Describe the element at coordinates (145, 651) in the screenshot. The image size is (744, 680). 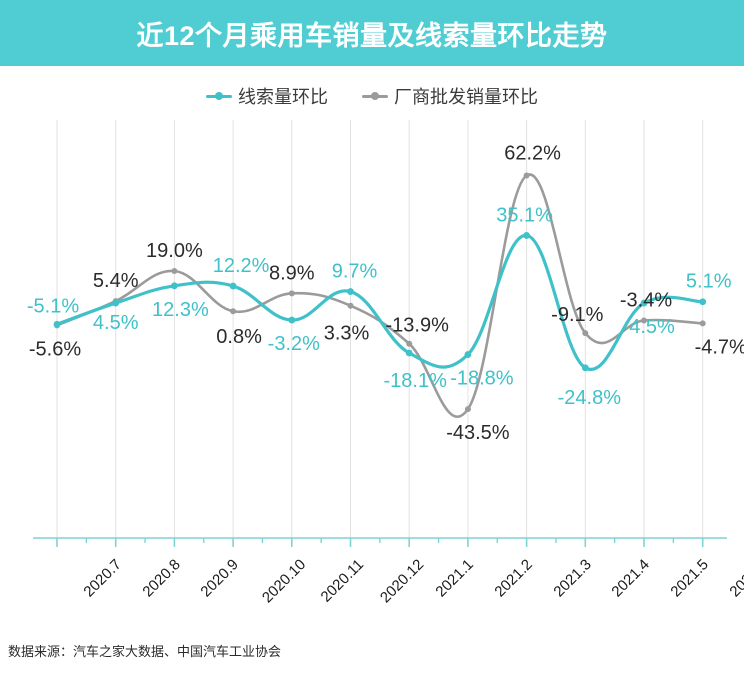
I see `data-source-note: 数据来源：汽车之家大数据、中国汽车工业协会` at that location.